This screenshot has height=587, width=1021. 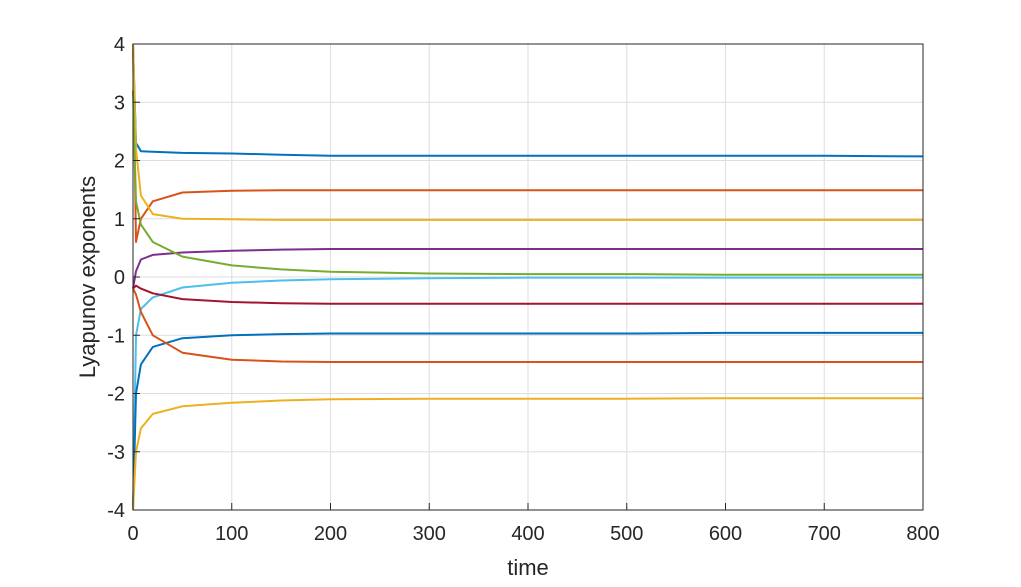 I want to click on x-tick-label: 600, so click(x=725, y=534).